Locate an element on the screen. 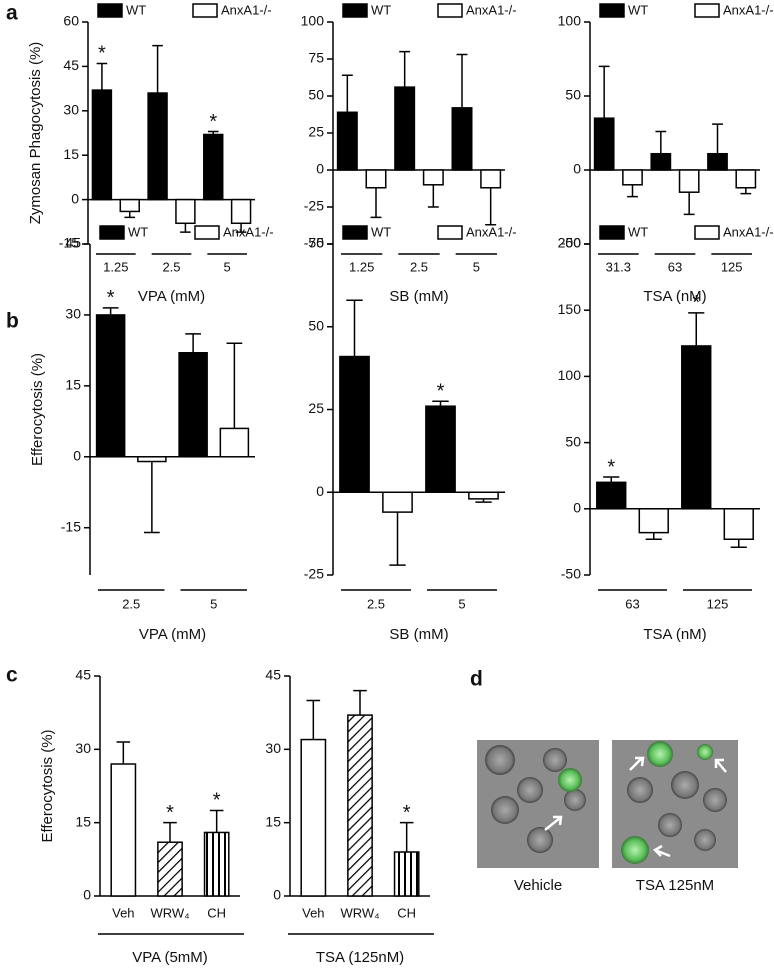  y-axis-label: Efferocytosis (%) is located at coordinates (37, 409).